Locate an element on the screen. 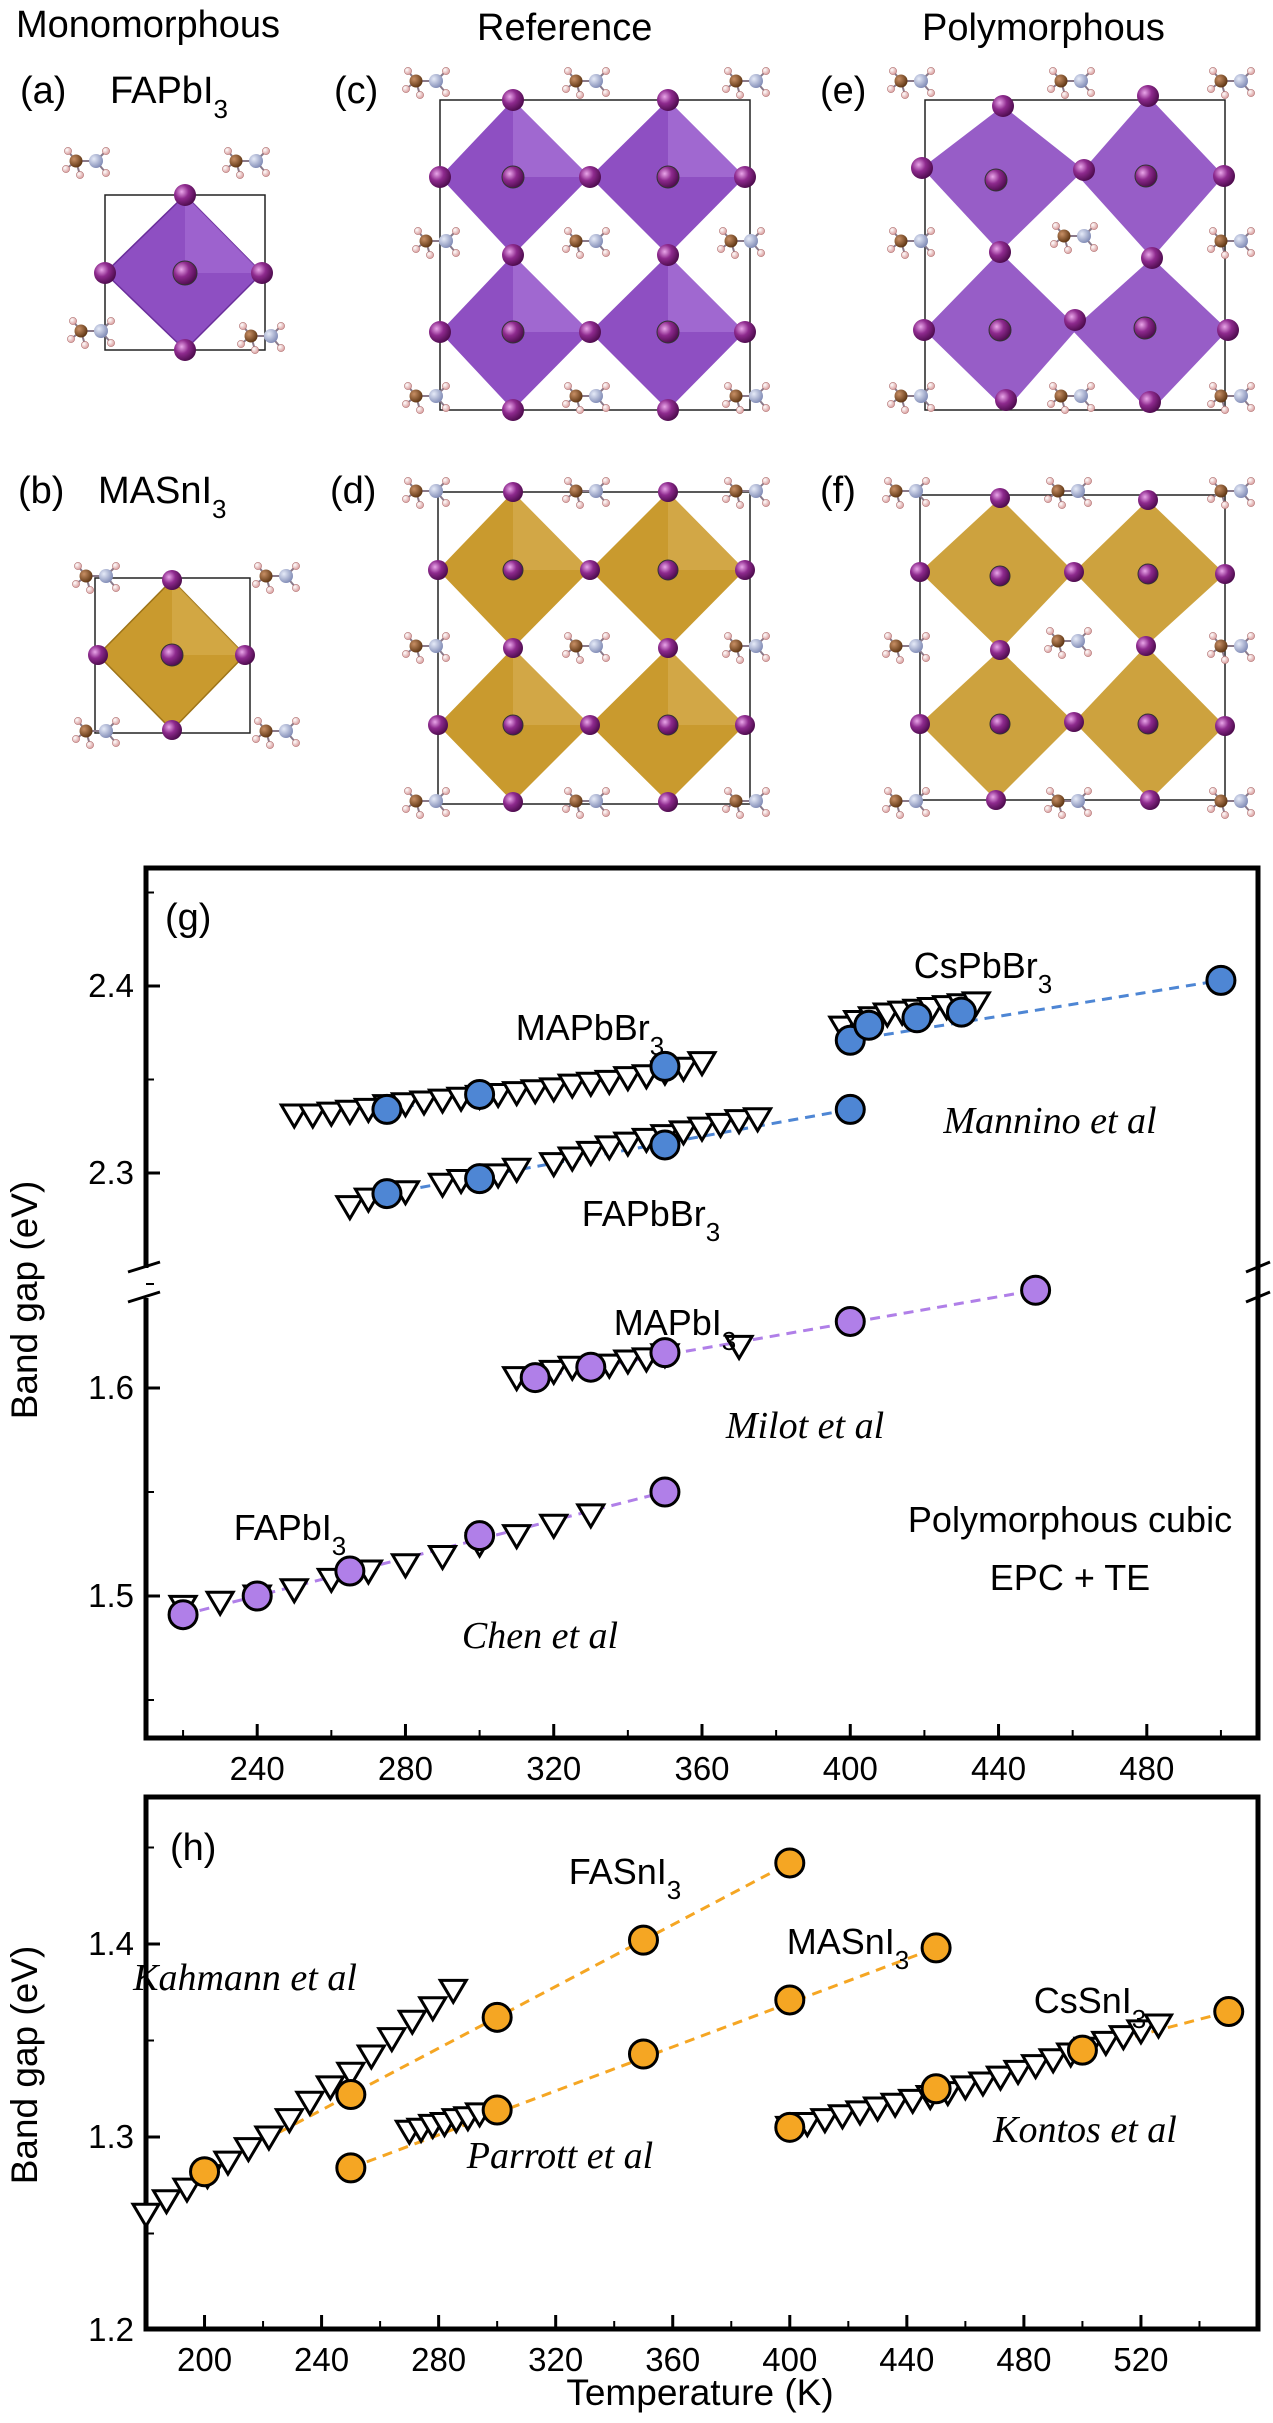  x-tick-label-h: 440 is located at coordinates (906, 2359).